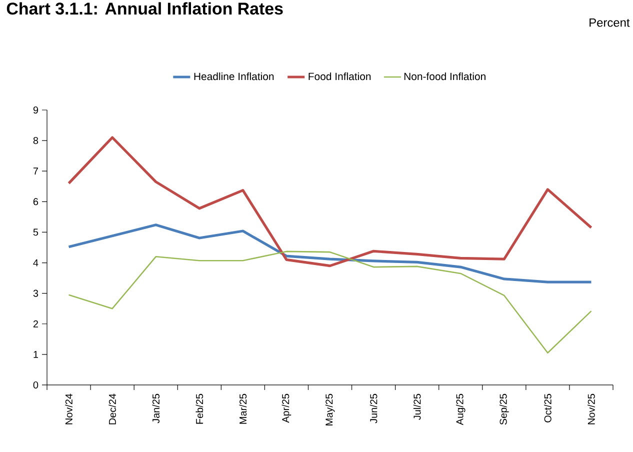  What do you see at coordinates (35, 293) in the screenshot?
I see `y-tick-label: 3` at bounding box center [35, 293].